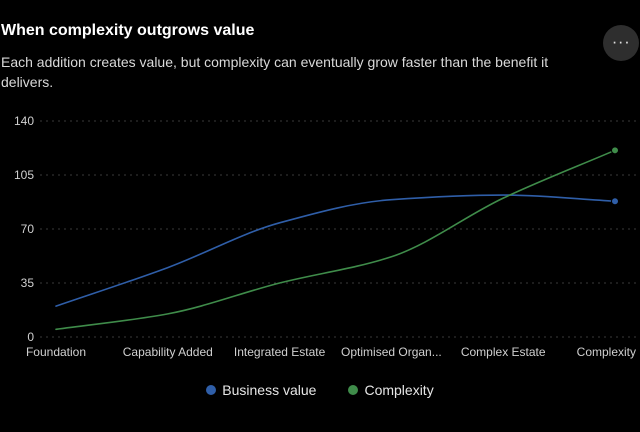  Describe the element at coordinates (30, 337) in the screenshot. I see `y-tick-label: 0` at that location.